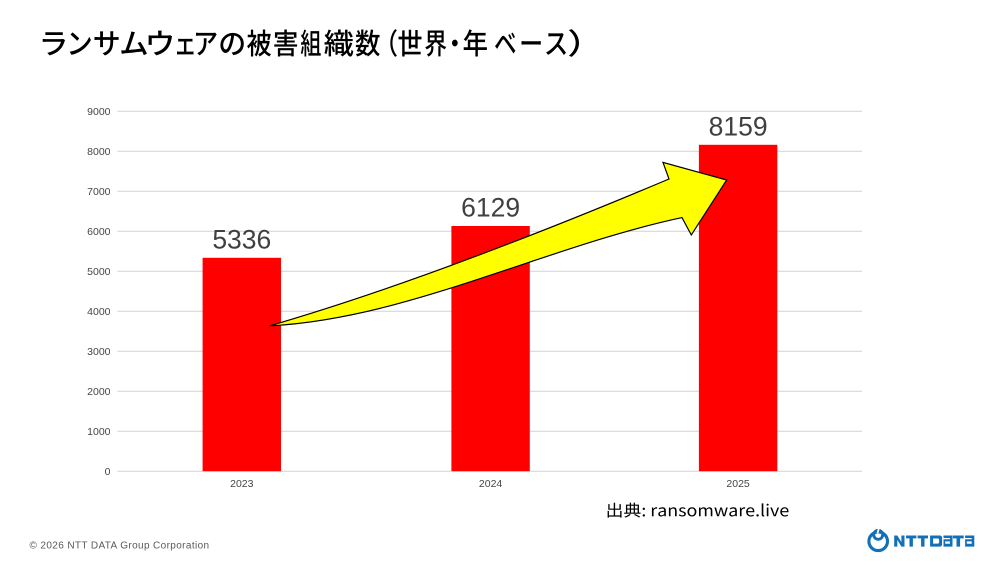 The width and height of the screenshot is (1004, 565). What do you see at coordinates (738, 484) in the screenshot?
I see `svg-text: 2025` at bounding box center [738, 484].